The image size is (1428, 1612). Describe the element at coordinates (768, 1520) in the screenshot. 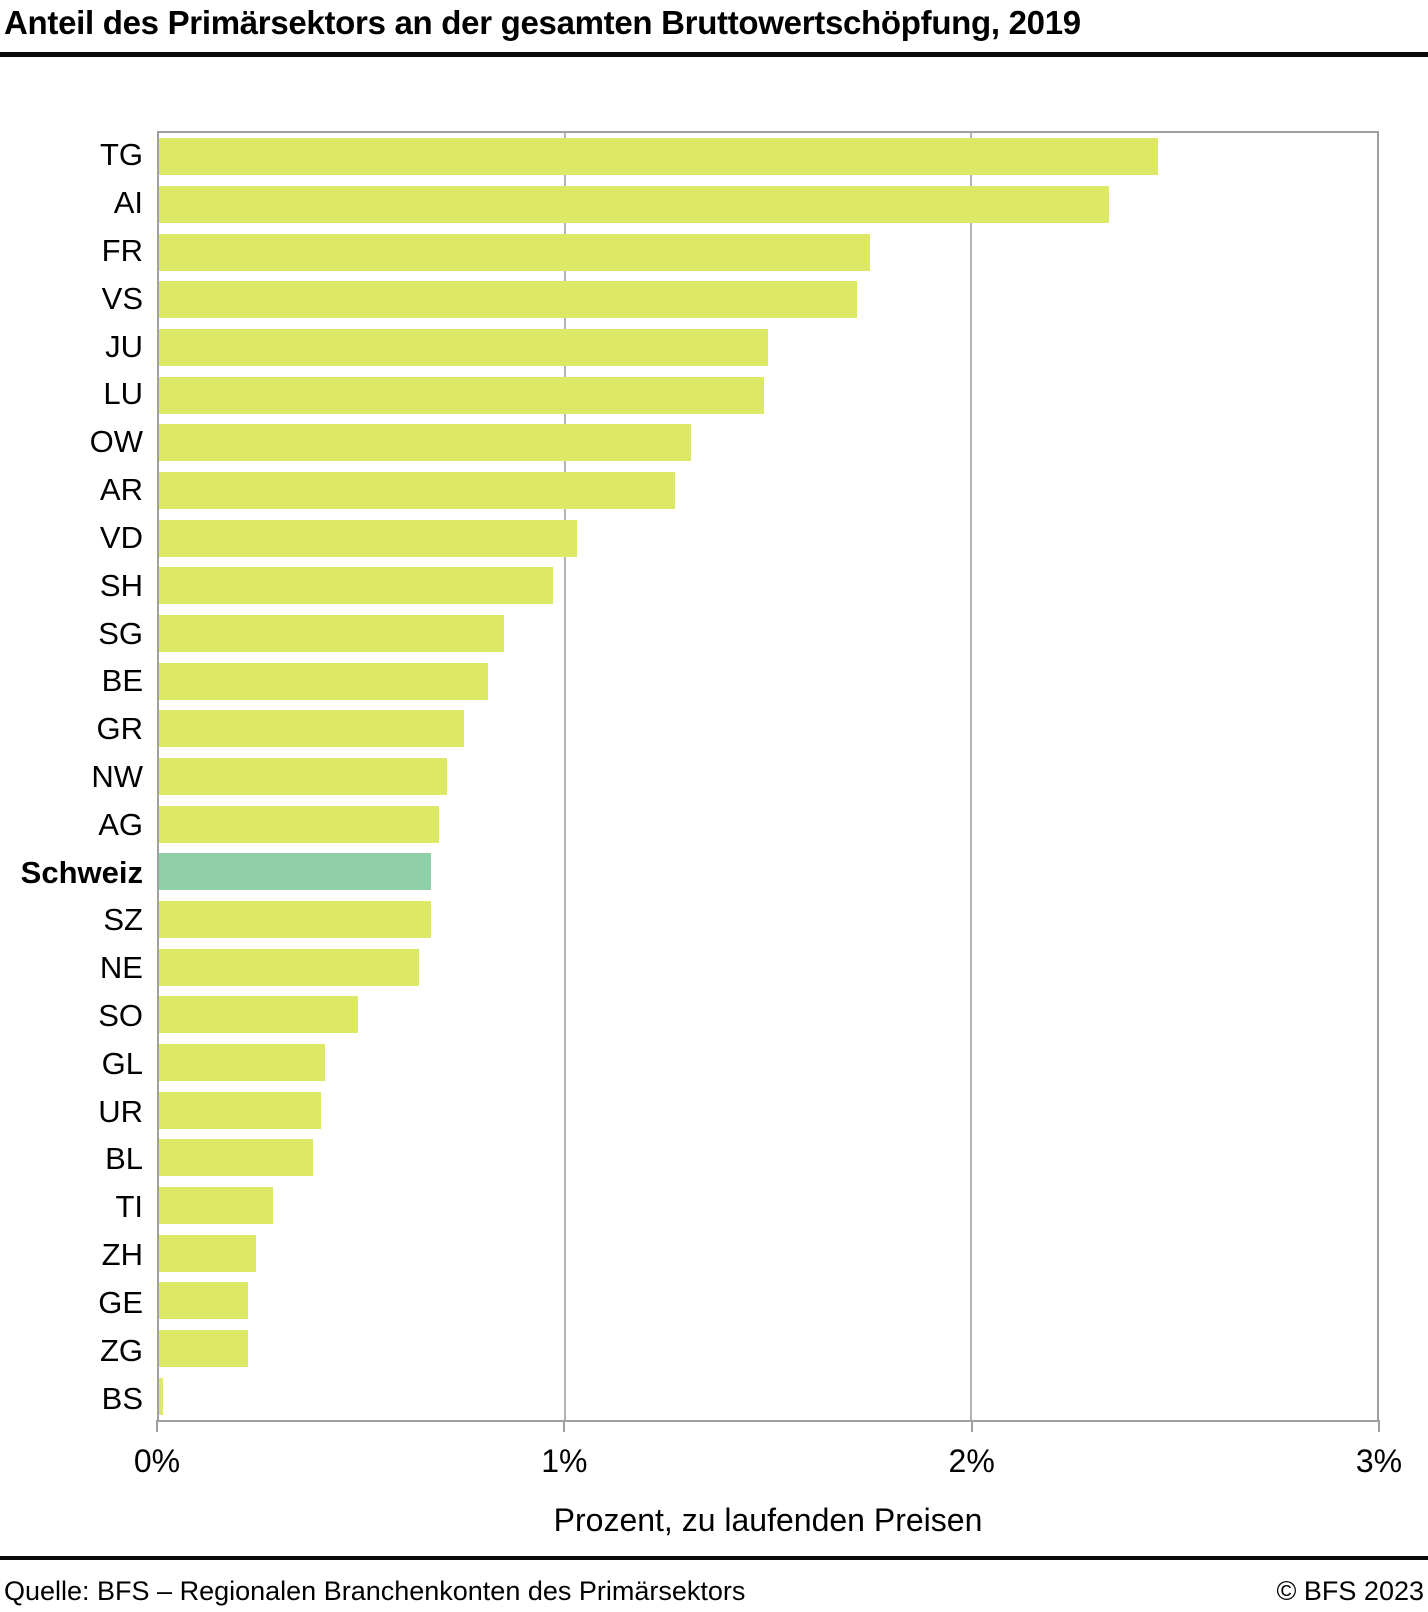

I see `x-axis-title: Prozent, zu laufenden Preisen` at that location.